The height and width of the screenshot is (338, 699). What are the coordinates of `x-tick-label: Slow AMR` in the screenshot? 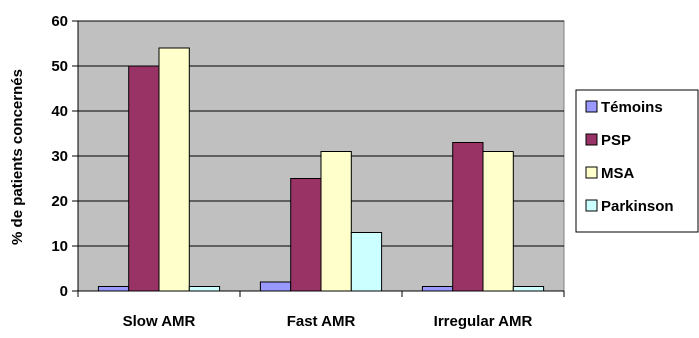 It's located at (159, 321).